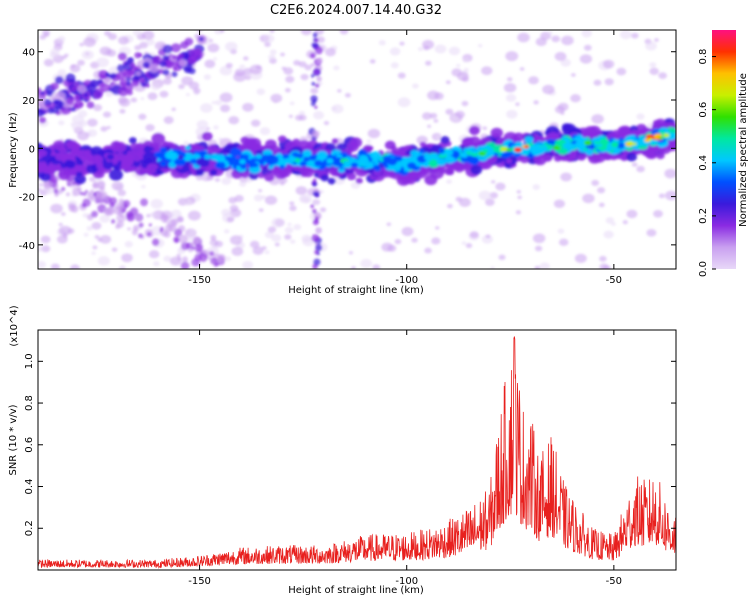  What do you see at coordinates (199, 280) in the screenshot?
I see `spectrogram-xtick-label: -150` at bounding box center [199, 280].